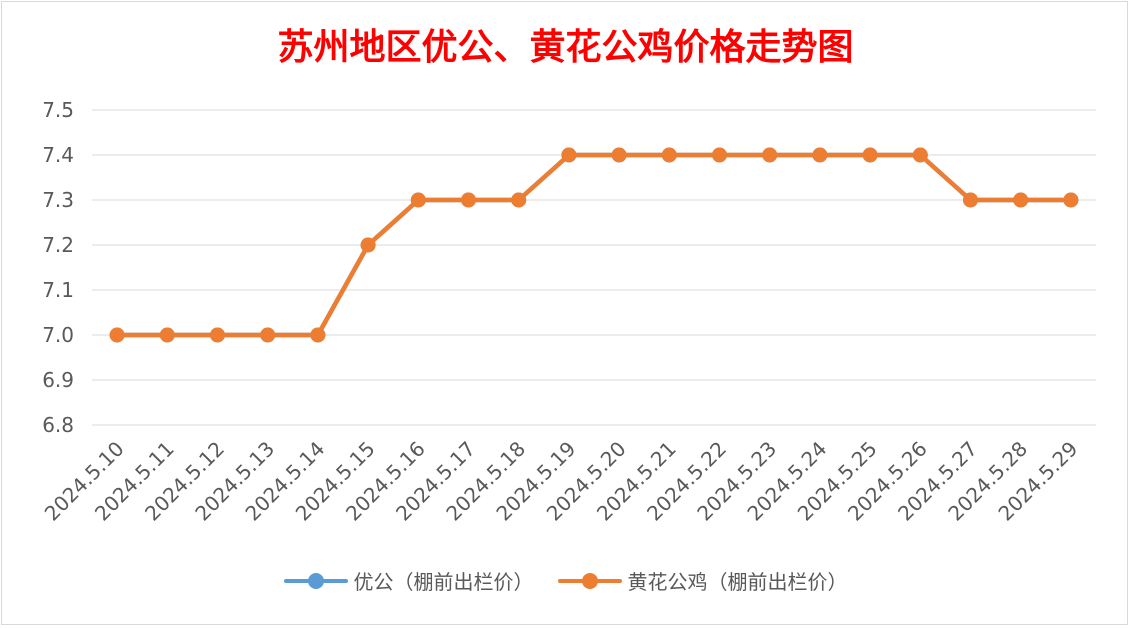 This screenshot has height=628, width=1131. I want to click on legend-item-0: 优公（棚前出栏价）, so click(408, 580).